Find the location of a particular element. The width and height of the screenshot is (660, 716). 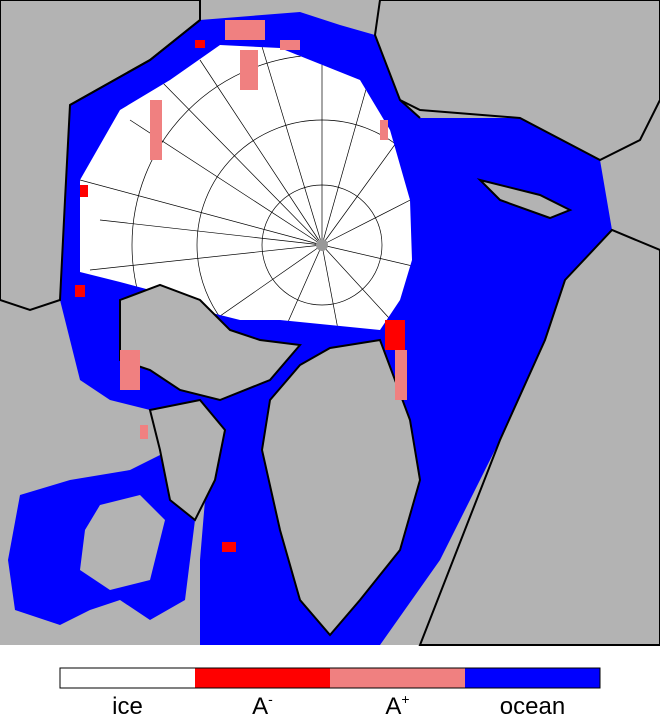

legend-label-text: ice is located at coordinates (127, 704).